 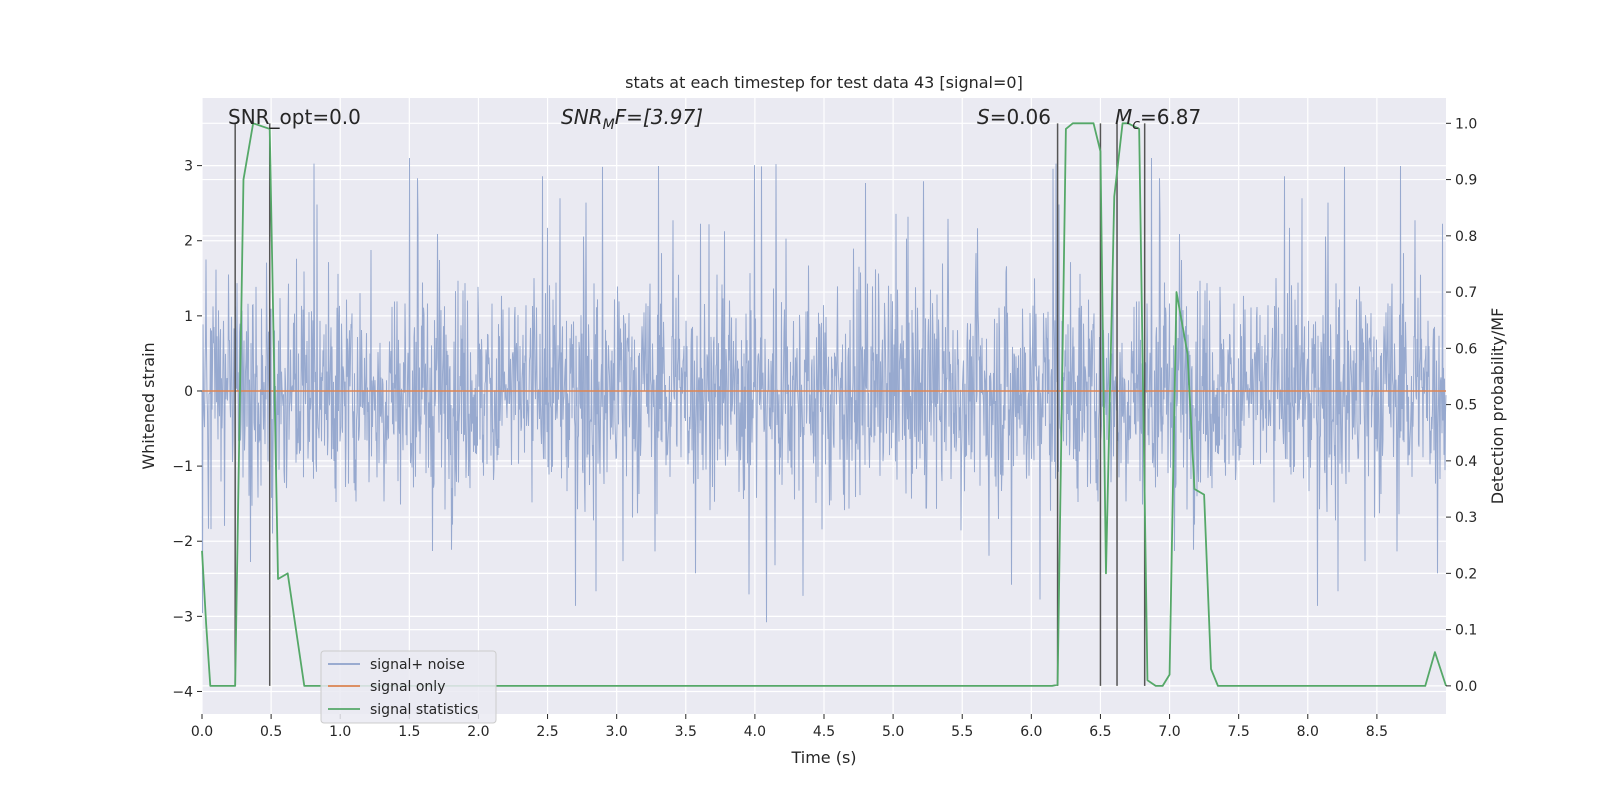 I want to click on y-right-axis-ticks: 1.0 0.9 0.8 0.7 0.6 0.5 0.4 0.3 0.2 0.1 0.0, so click(x=1461, y=405).